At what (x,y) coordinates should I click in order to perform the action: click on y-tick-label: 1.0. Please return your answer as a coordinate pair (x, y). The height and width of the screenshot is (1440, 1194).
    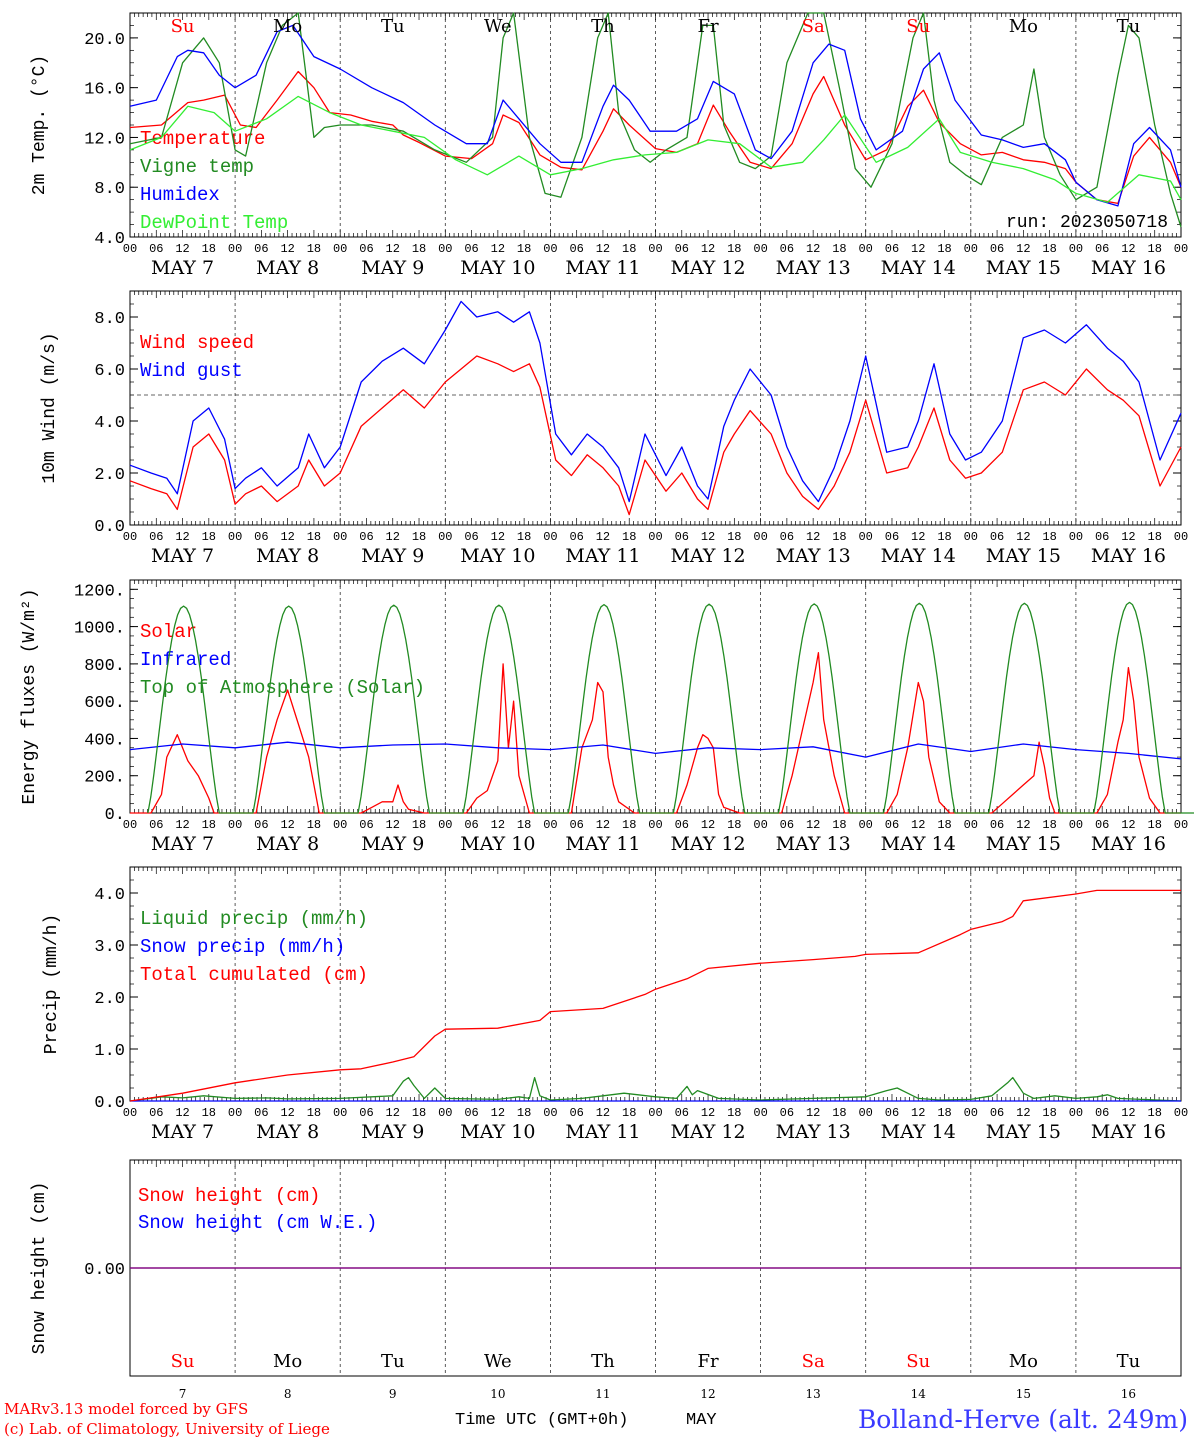
    Looking at the image, I should click on (109, 1051).